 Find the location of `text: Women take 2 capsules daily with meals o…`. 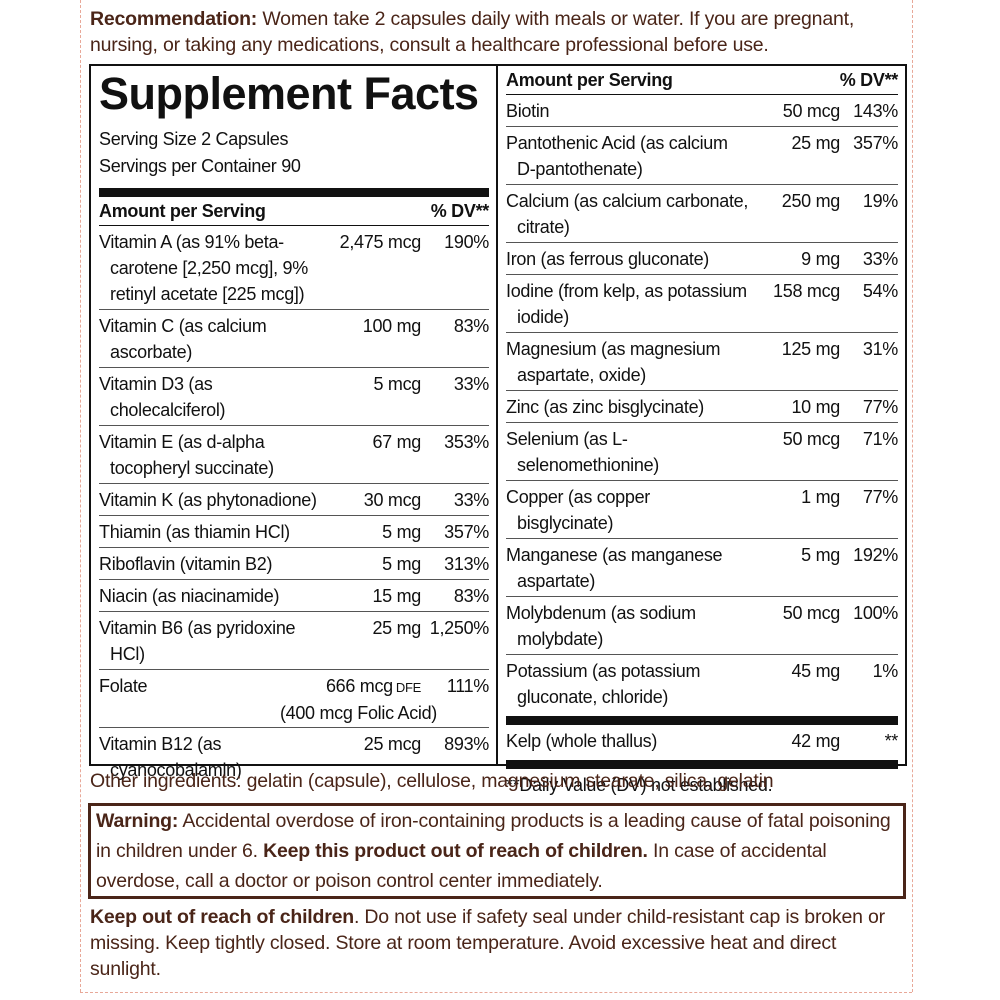

text: Women take 2 capsules daily with meals o… is located at coordinates (472, 32).